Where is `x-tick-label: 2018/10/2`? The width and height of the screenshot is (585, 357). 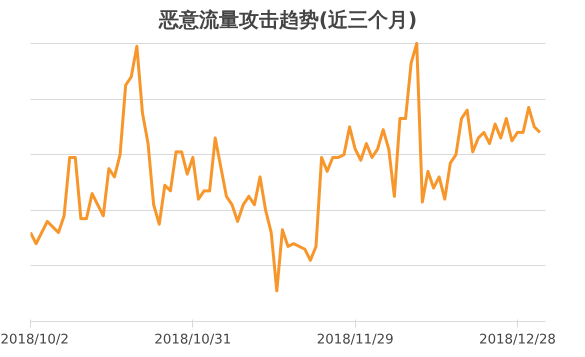 x-tick-label: 2018/10/2 is located at coordinates (34, 340).